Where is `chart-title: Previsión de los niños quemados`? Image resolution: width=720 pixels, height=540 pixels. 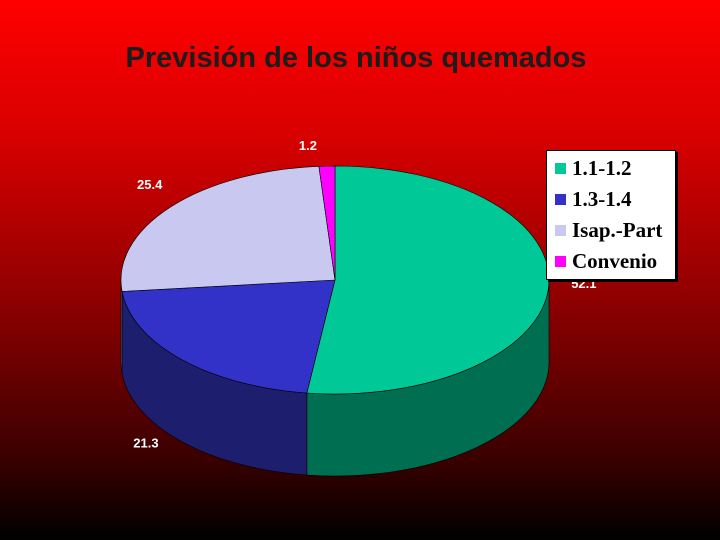 chart-title: Previsión de los niños quemados is located at coordinates (356, 58).